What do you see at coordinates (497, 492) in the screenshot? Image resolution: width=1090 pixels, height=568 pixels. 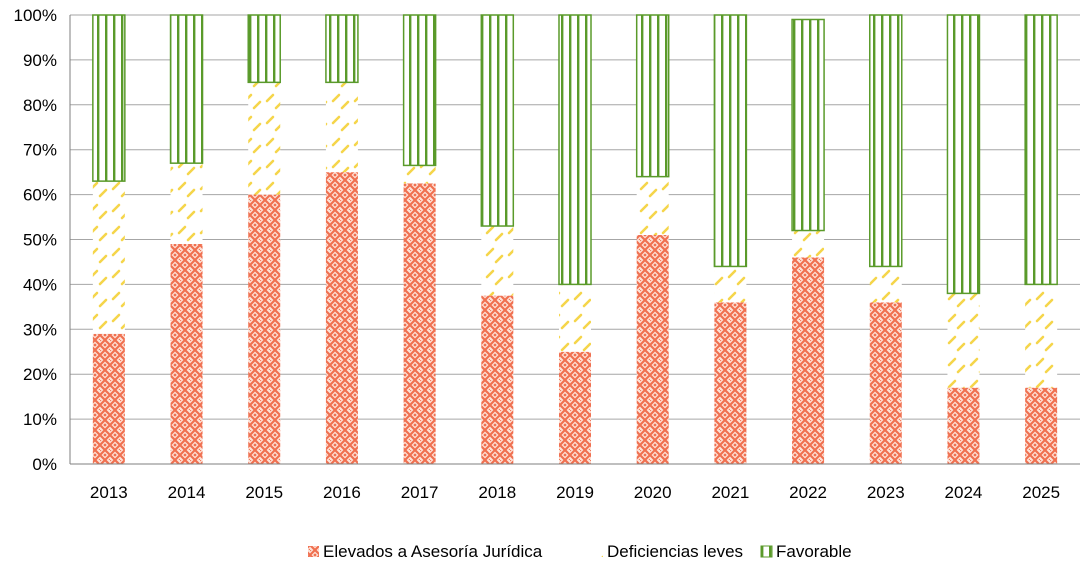 I see `x-tick-label: 2018` at bounding box center [497, 492].